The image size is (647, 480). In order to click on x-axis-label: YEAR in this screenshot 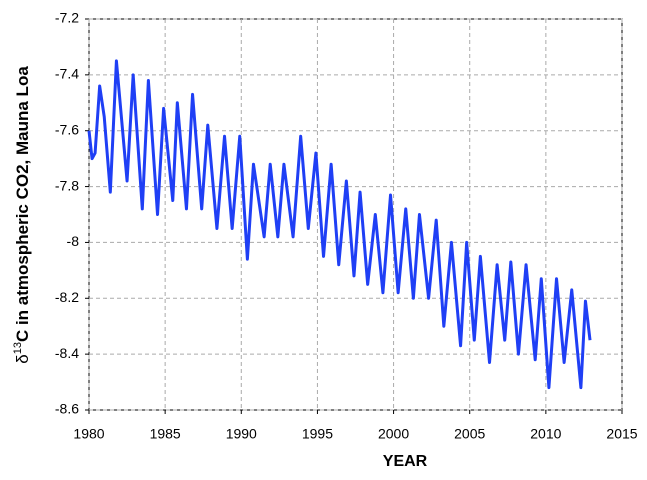, I will do `click(405, 461)`.